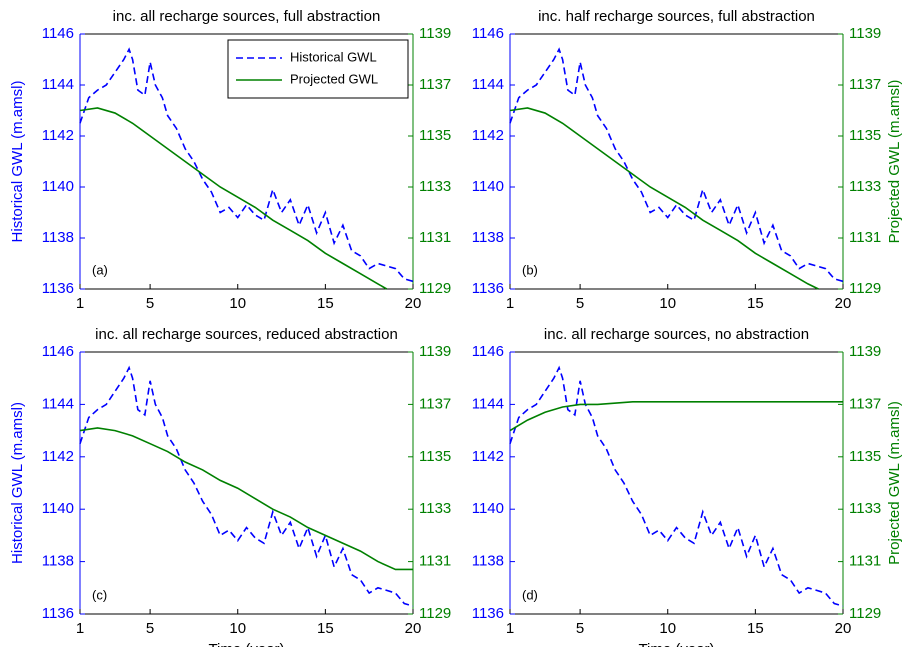  What do you see at coordinates (100, 269) in the screenshot?
I see `panel-label: (a)` at bounding box center [100, 269].